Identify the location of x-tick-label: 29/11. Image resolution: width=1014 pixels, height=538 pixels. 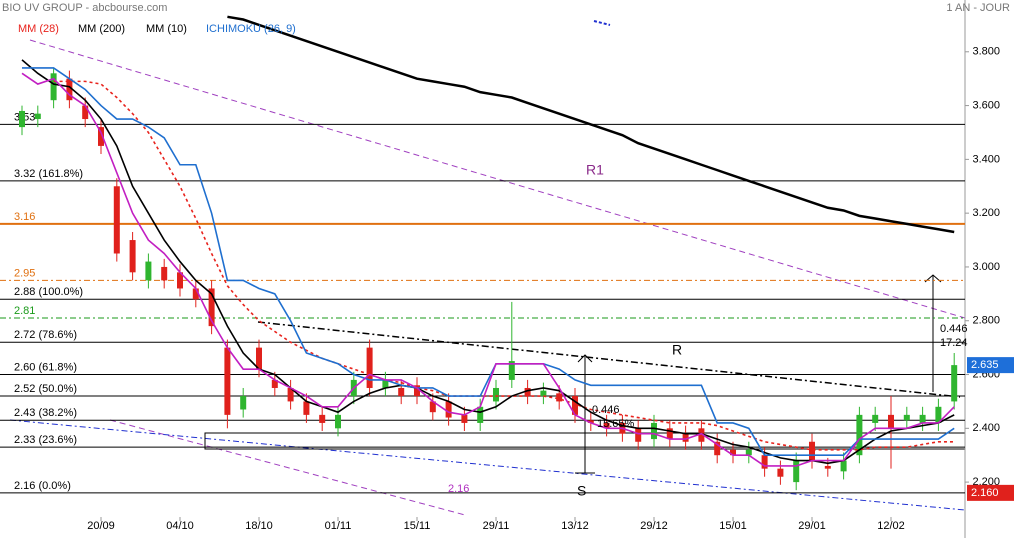
(496, 526).